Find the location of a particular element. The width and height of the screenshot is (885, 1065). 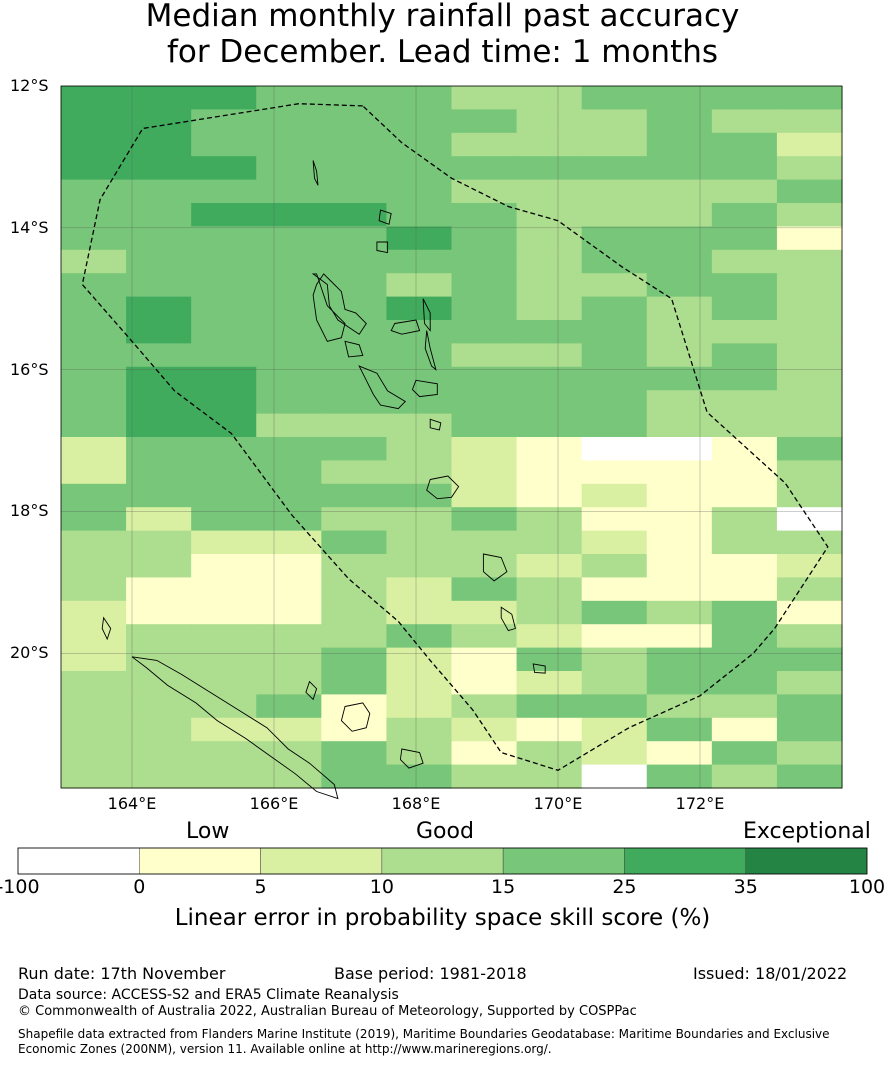

colorbar-tick-label: 35 is located at coordinates (745, 887).